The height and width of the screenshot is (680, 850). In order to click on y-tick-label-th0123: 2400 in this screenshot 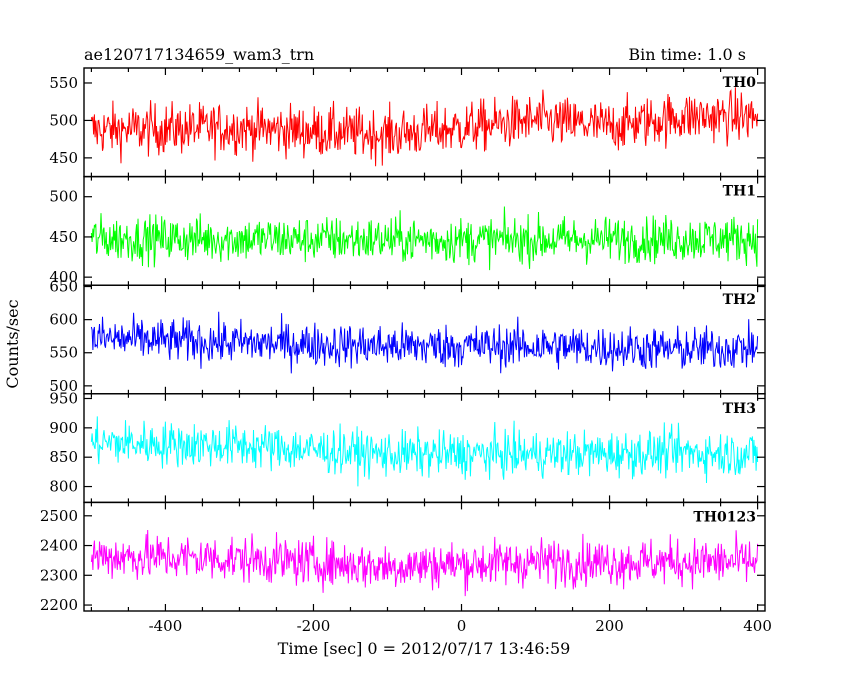, I will do `click(59, 546)`.